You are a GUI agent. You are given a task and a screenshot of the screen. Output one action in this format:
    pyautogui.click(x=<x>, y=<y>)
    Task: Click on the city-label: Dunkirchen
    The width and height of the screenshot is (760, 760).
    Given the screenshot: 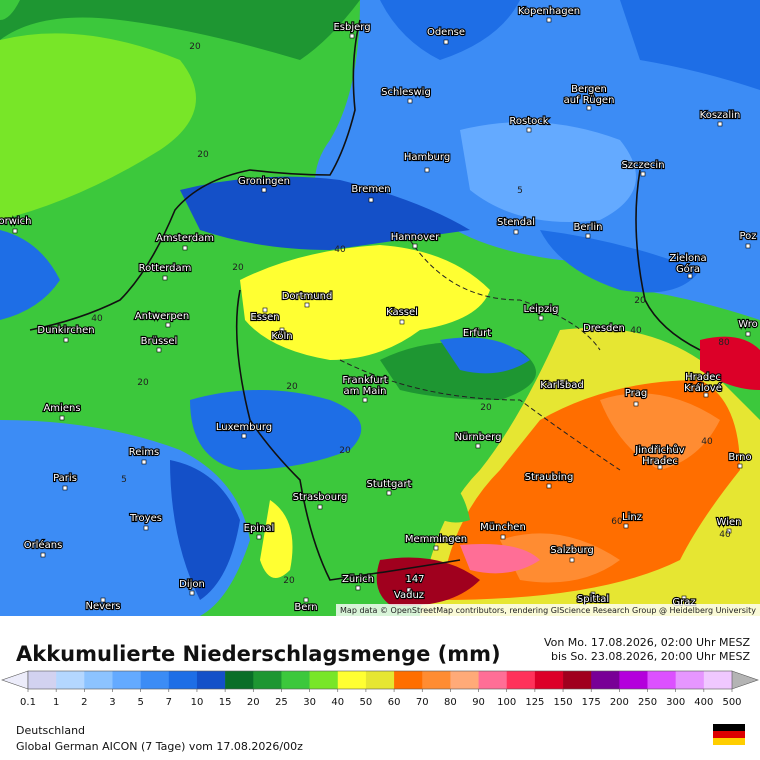 What is the action you would take?
    pyautogui.click(x=65, y=330)
    